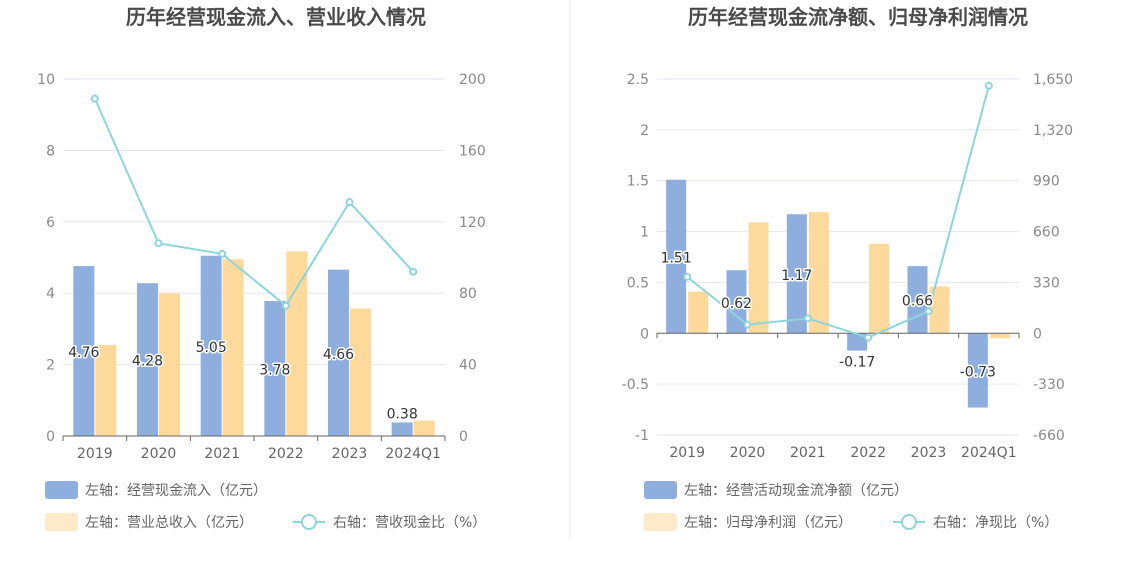  I want to click on chart2-right-tick-label: -660, so click(1049, 436).